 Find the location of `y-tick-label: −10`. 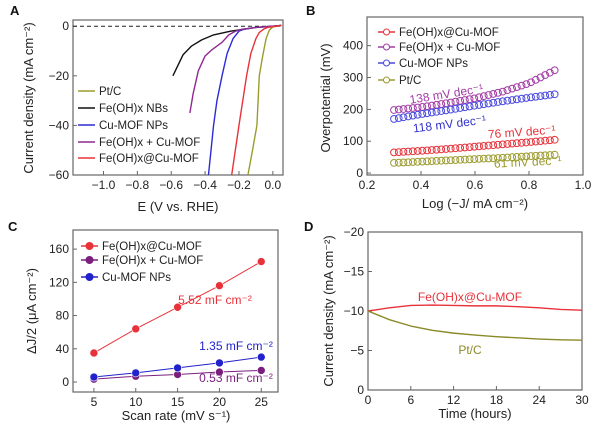

y-tick-label: −10 is located at coordinates (354, 311).